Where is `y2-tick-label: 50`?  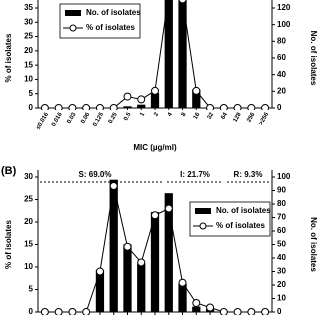 y2-tick-label: 50 is located at coordinates (281, 244).